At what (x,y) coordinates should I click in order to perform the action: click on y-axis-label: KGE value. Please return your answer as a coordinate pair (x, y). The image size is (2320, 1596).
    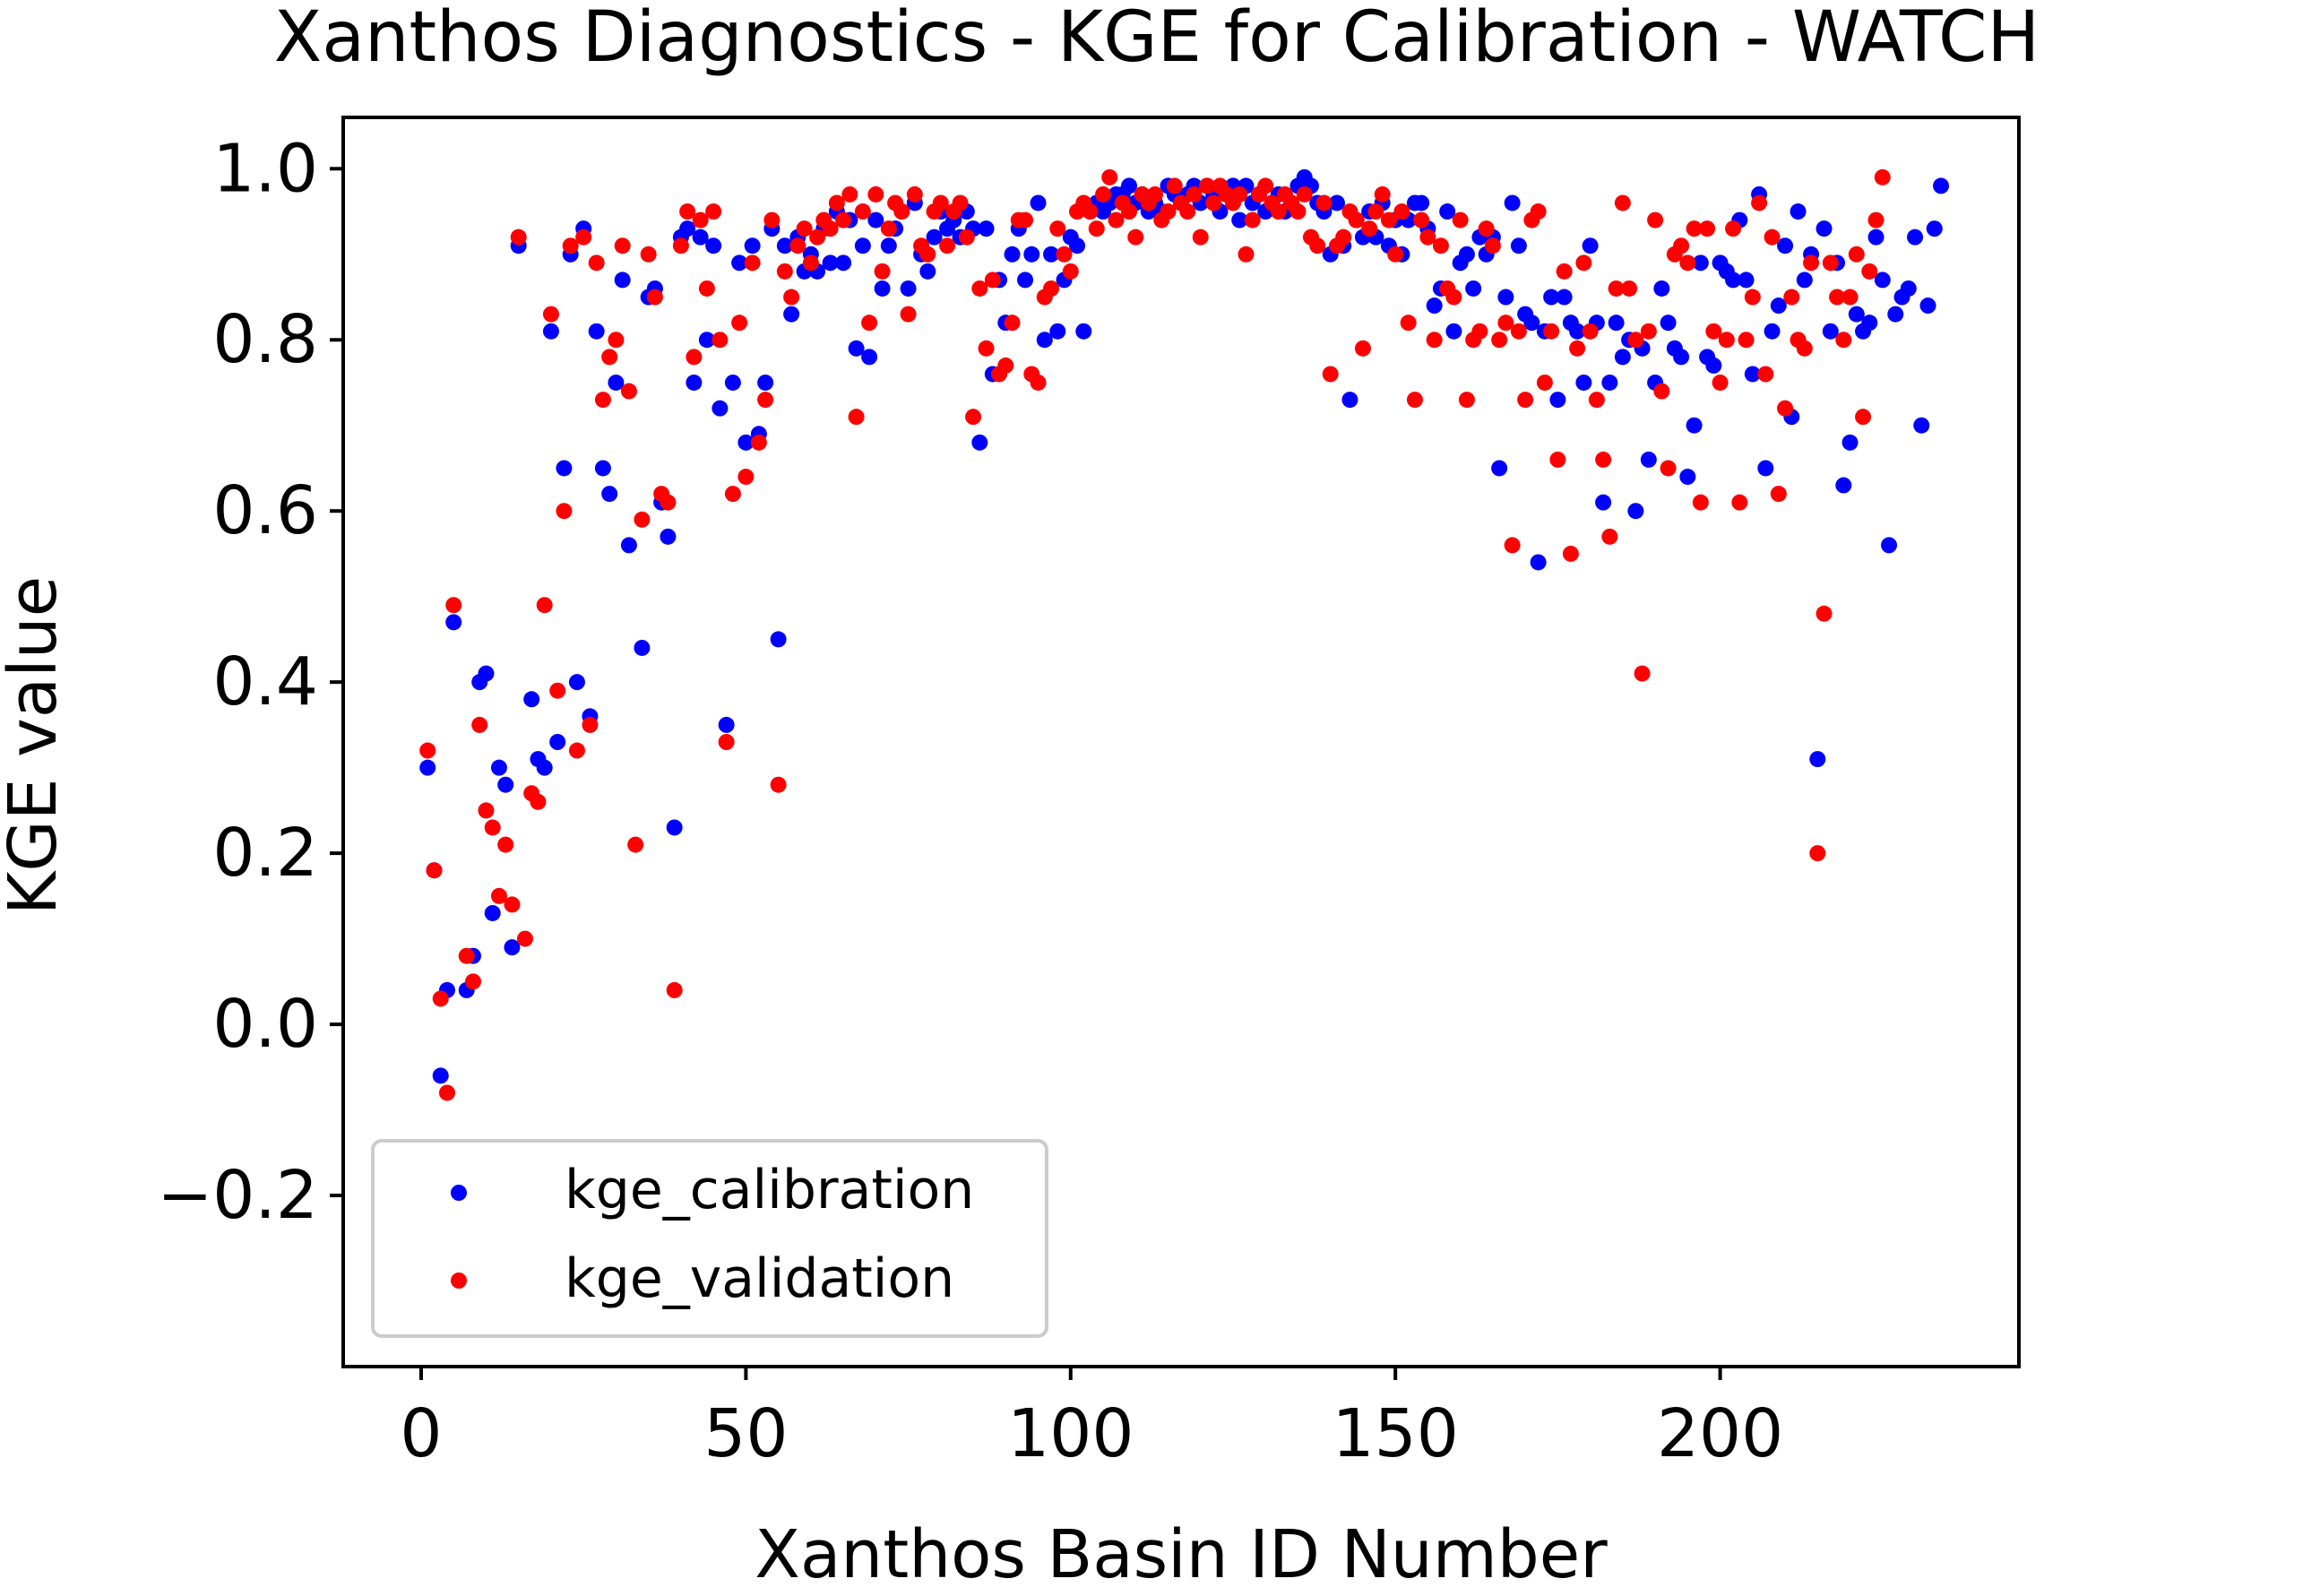
    Looking at the image, I should click on (36, 746).